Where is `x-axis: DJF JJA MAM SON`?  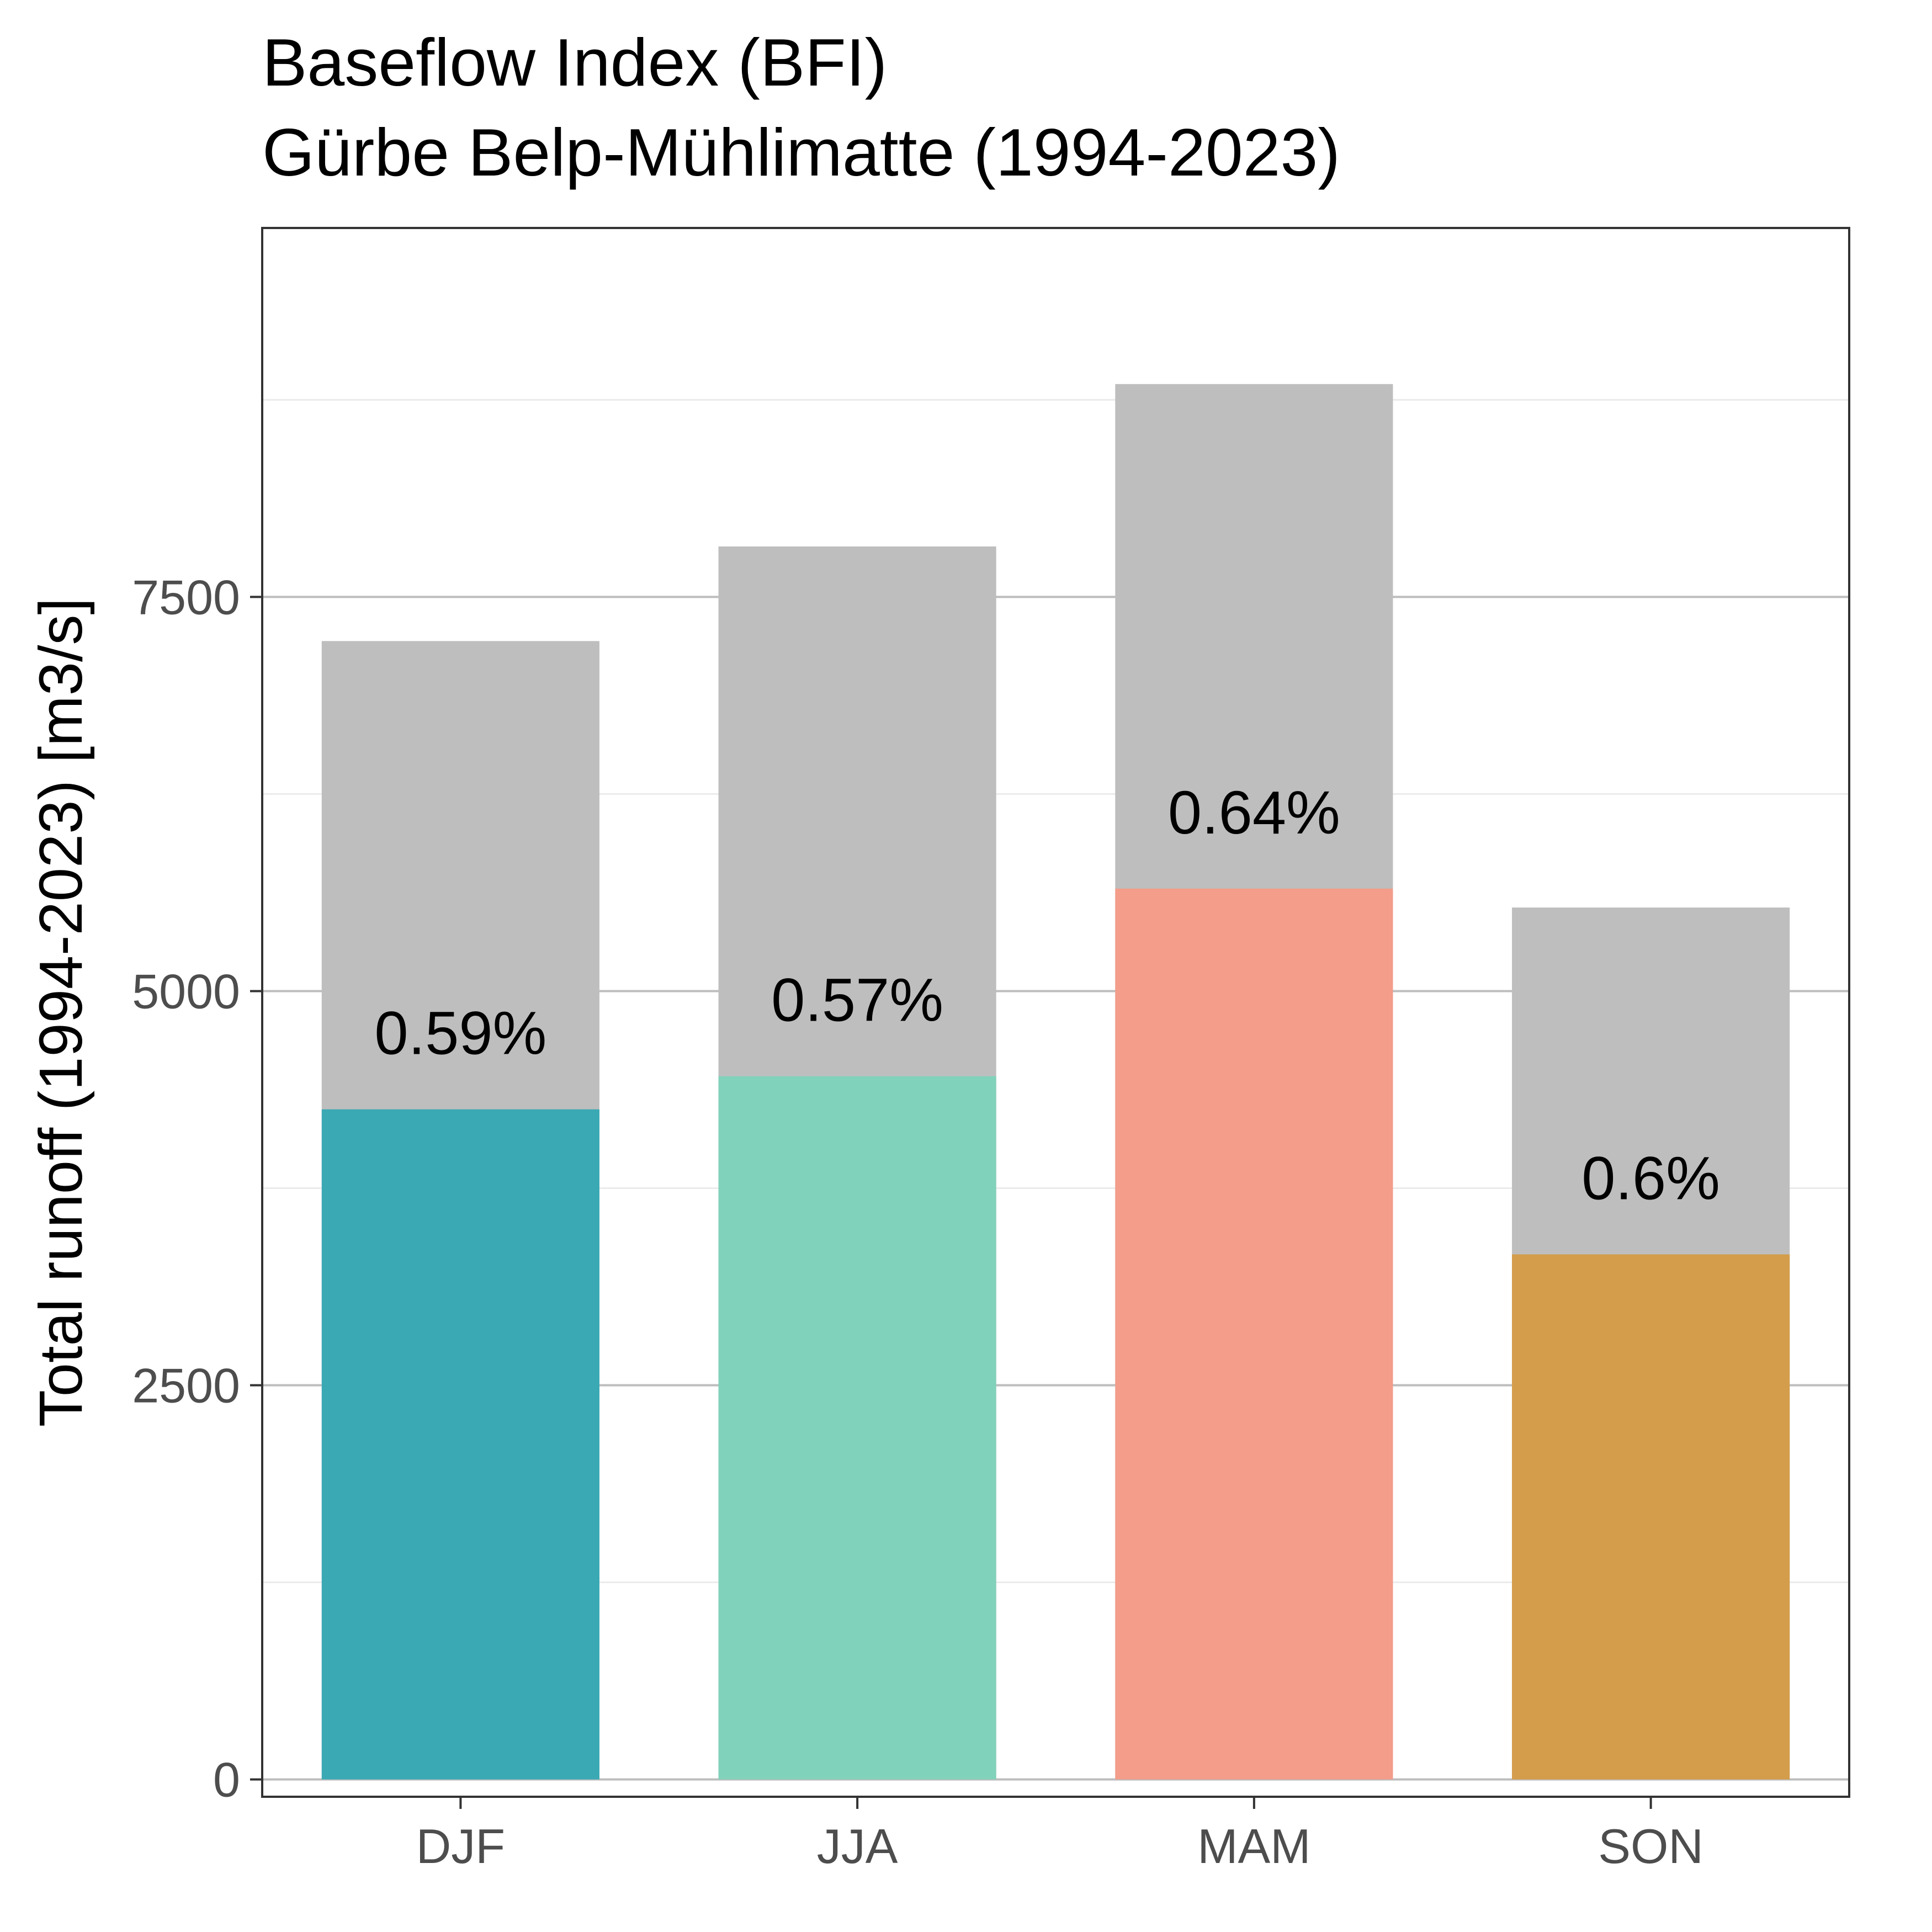 x-axis: DJF JJA MAM SON is located at coordinates (1059, 1835).